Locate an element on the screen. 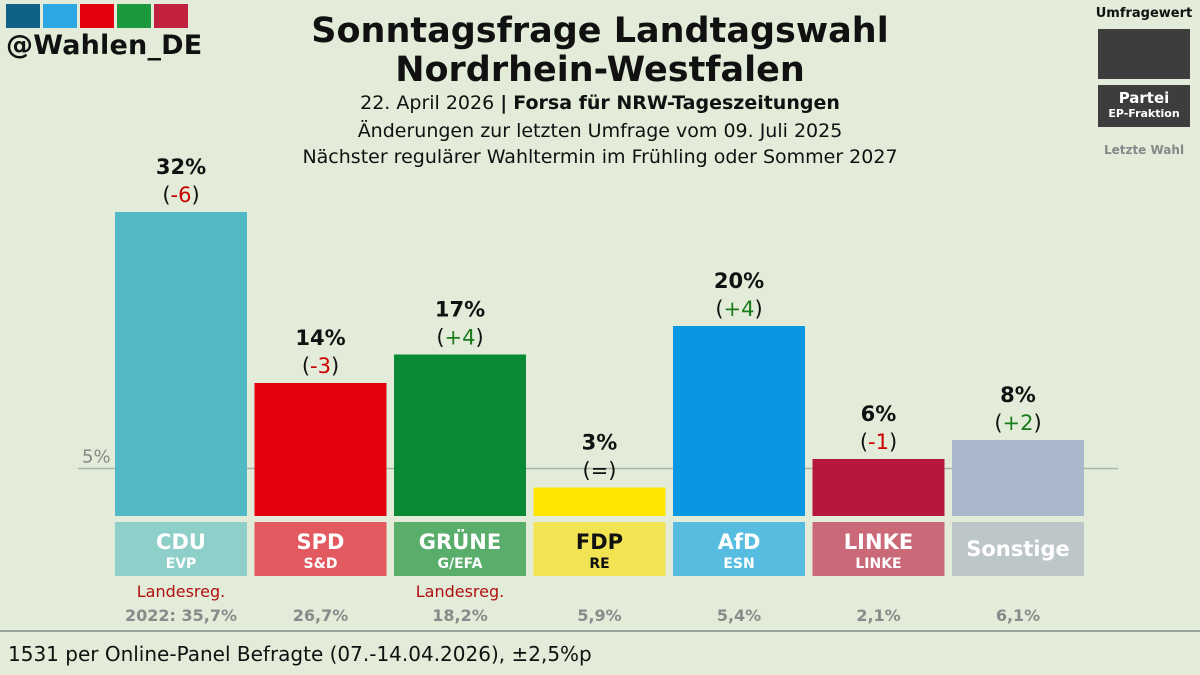  change-label: (-1) is located at coordinates (878, 442).